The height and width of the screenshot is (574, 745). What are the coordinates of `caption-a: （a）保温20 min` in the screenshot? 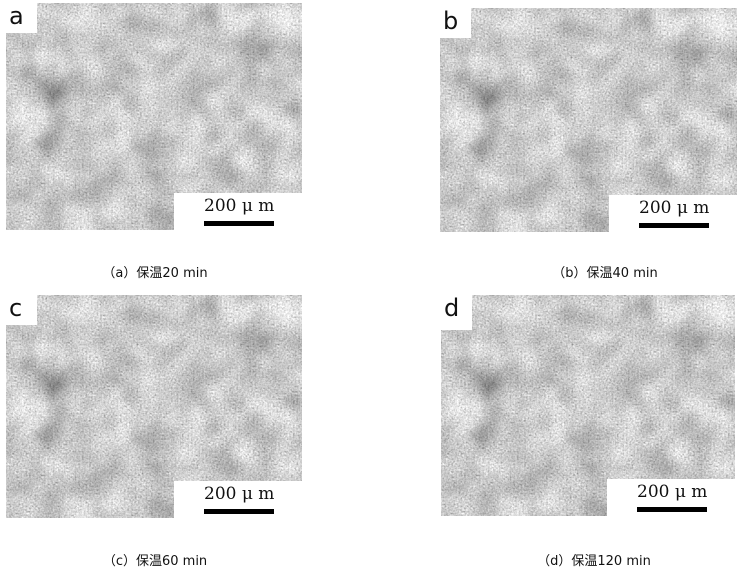 It's located at (155, 273).